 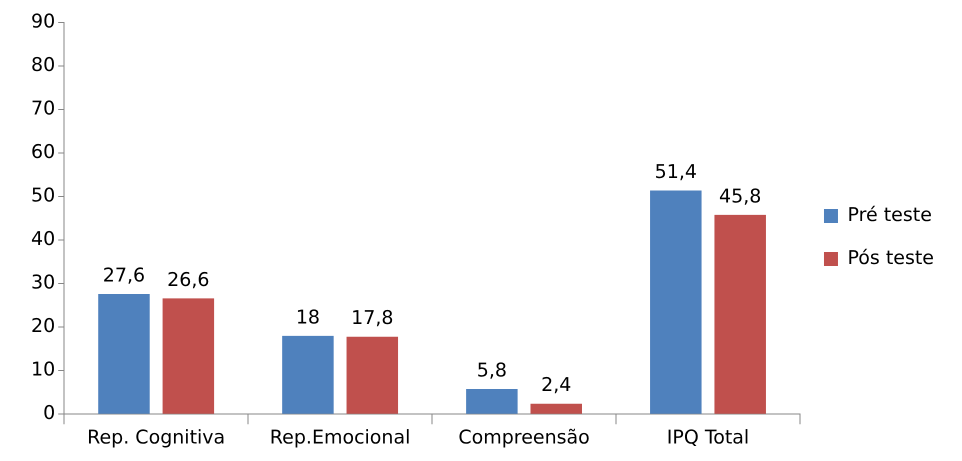 I want to click on y-tick-label: 80, so click(x=43, y=65).